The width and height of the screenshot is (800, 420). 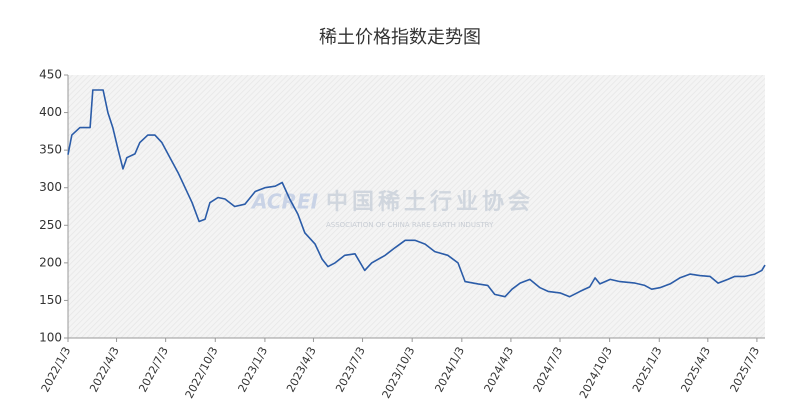 I want to click on x-tick-label: 2024/1/3, so click(x=449, y=370).